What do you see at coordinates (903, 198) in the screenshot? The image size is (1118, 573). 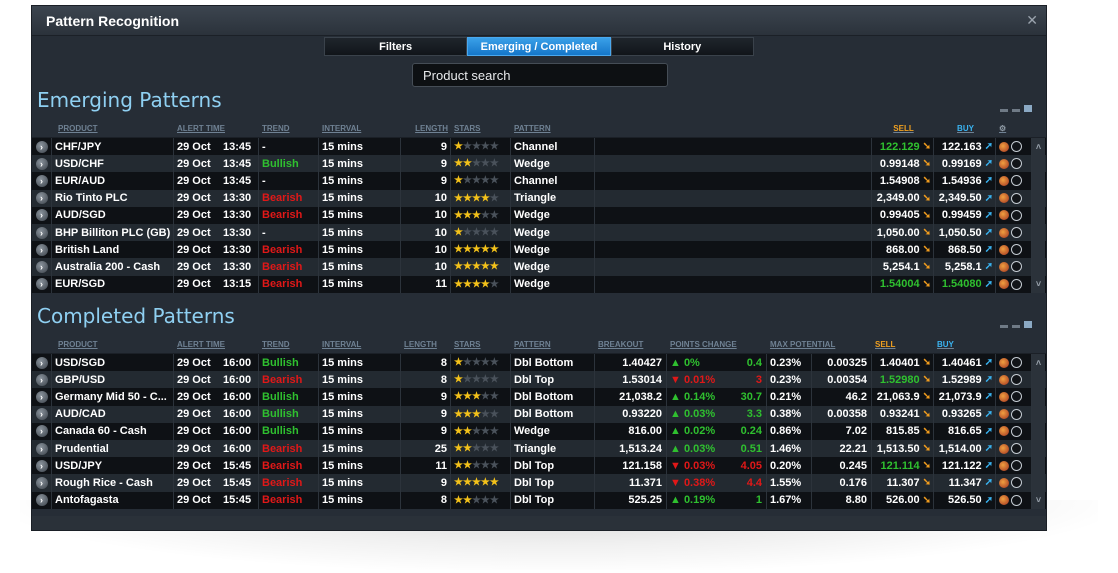 I see `sell-price: 2,349.00 ➘` at bounding box center [903, 198].